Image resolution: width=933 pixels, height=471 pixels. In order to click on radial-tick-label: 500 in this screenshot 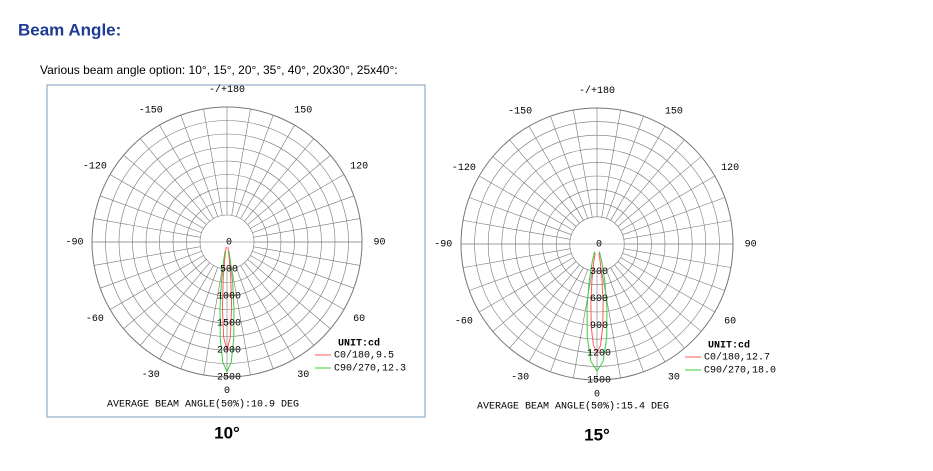, I will do `click(229, 270)`.